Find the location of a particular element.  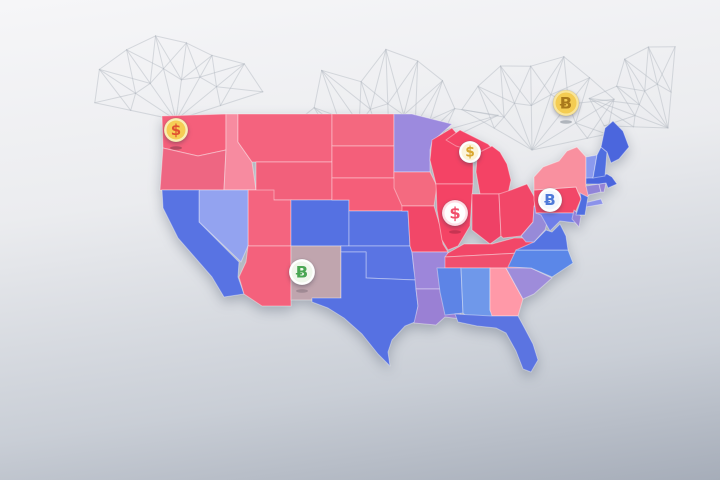

state-mt is located at coordinates (285, 138).